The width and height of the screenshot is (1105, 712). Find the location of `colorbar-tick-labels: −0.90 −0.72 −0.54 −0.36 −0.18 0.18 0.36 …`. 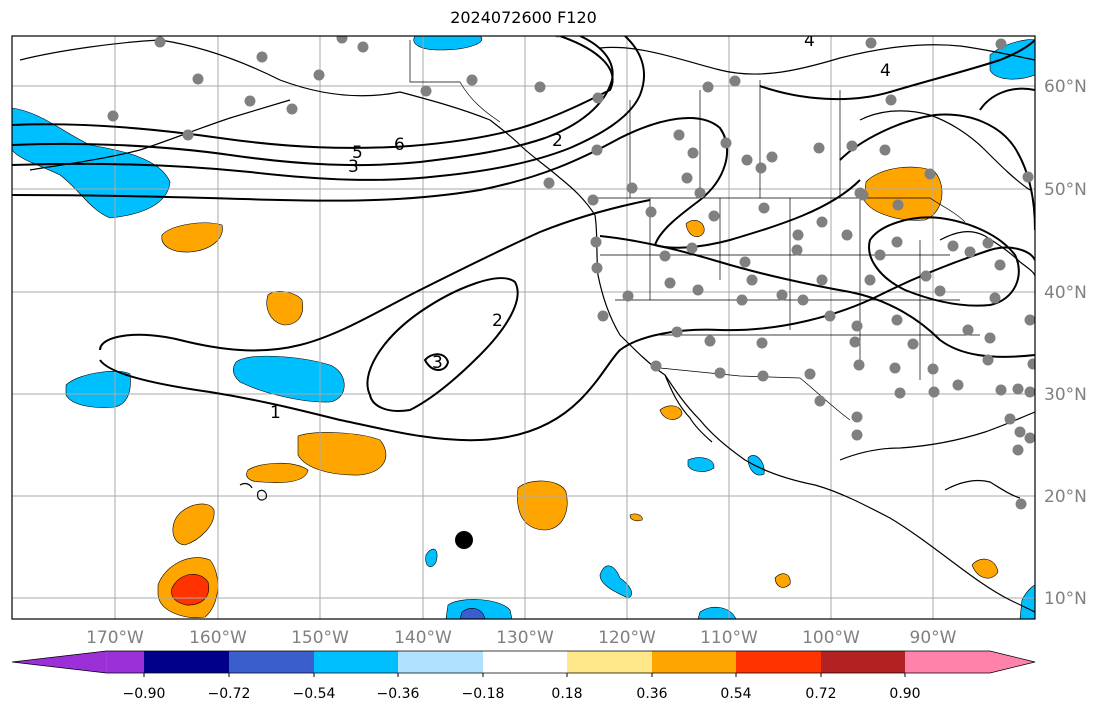

colorbar-tick-labels: −0.90 −0.72 −0.54 −0.36 −0.18 0.18 0.36 … is located at coordinates (522, 694).